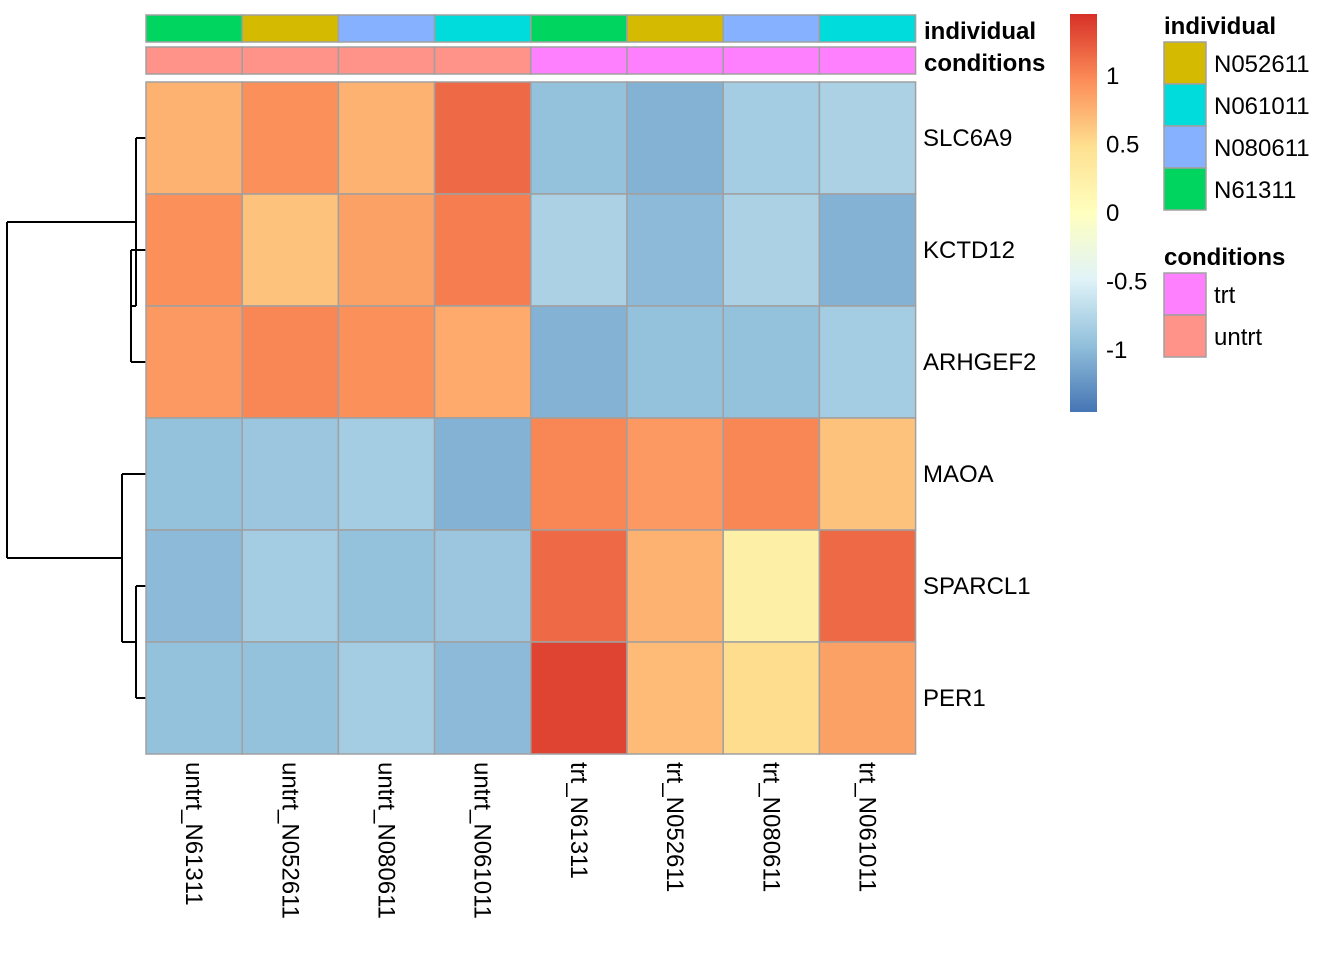  Describe the element at coordinates (1112, 76) in the screenshot. I see `color-scale-tick-label: 1` at that location.